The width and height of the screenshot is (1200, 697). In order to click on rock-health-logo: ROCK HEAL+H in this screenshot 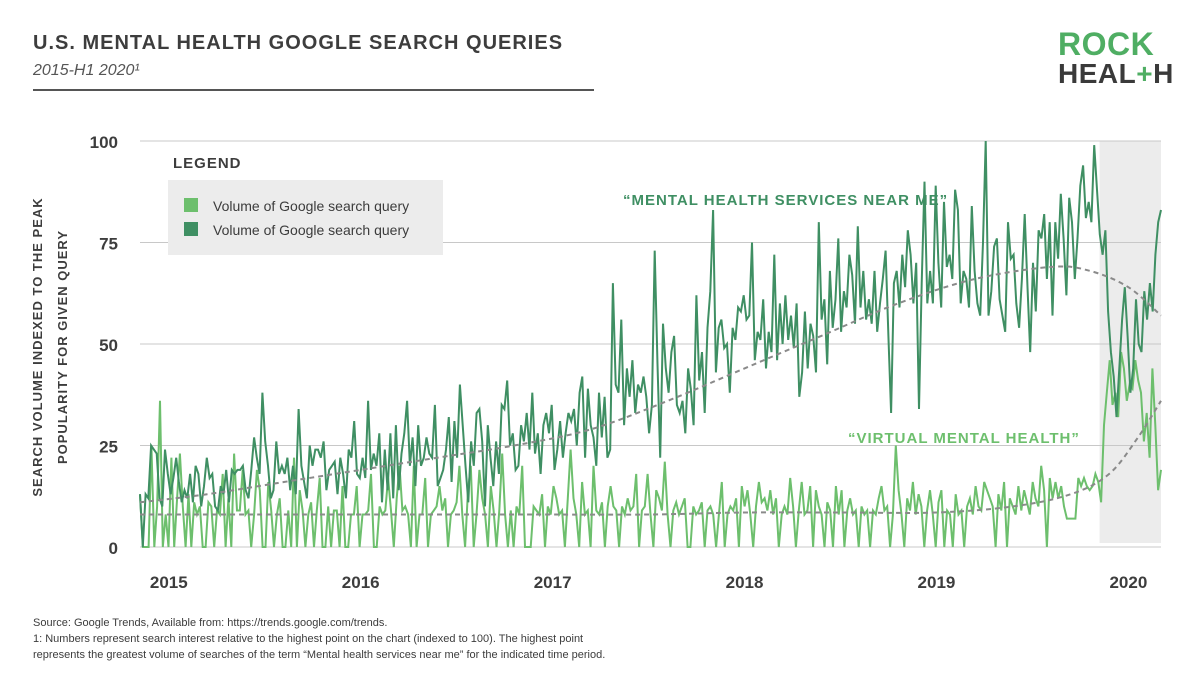, I will do `click(1116, 57)`.